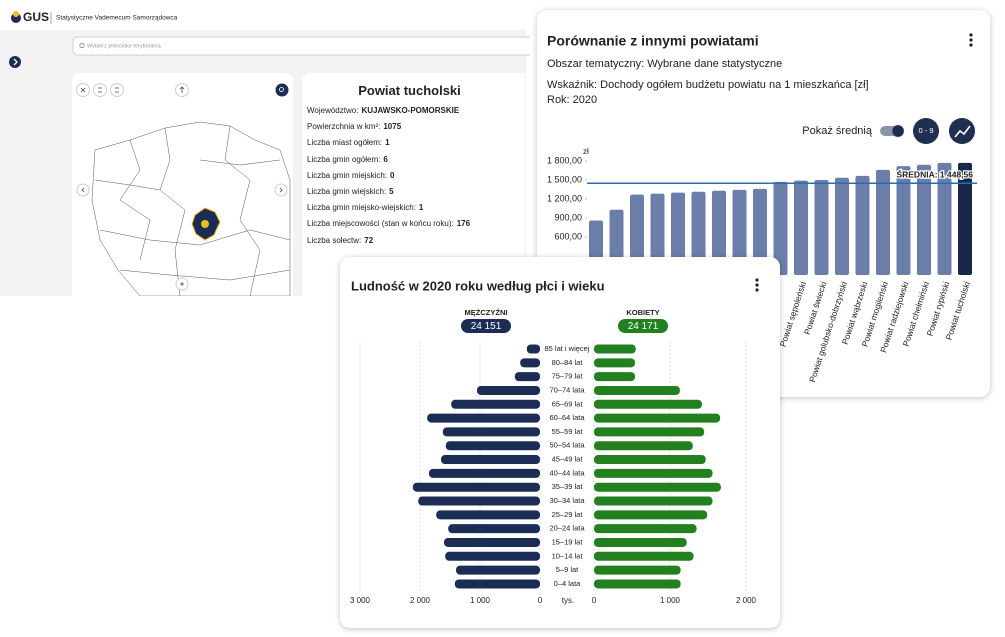 Image resolution: width=1005 pixels, height=637 pixels. Describe the element at coordinates (568, 555) in the screenshot. I see `age-label: 10–14 lat` at that location.